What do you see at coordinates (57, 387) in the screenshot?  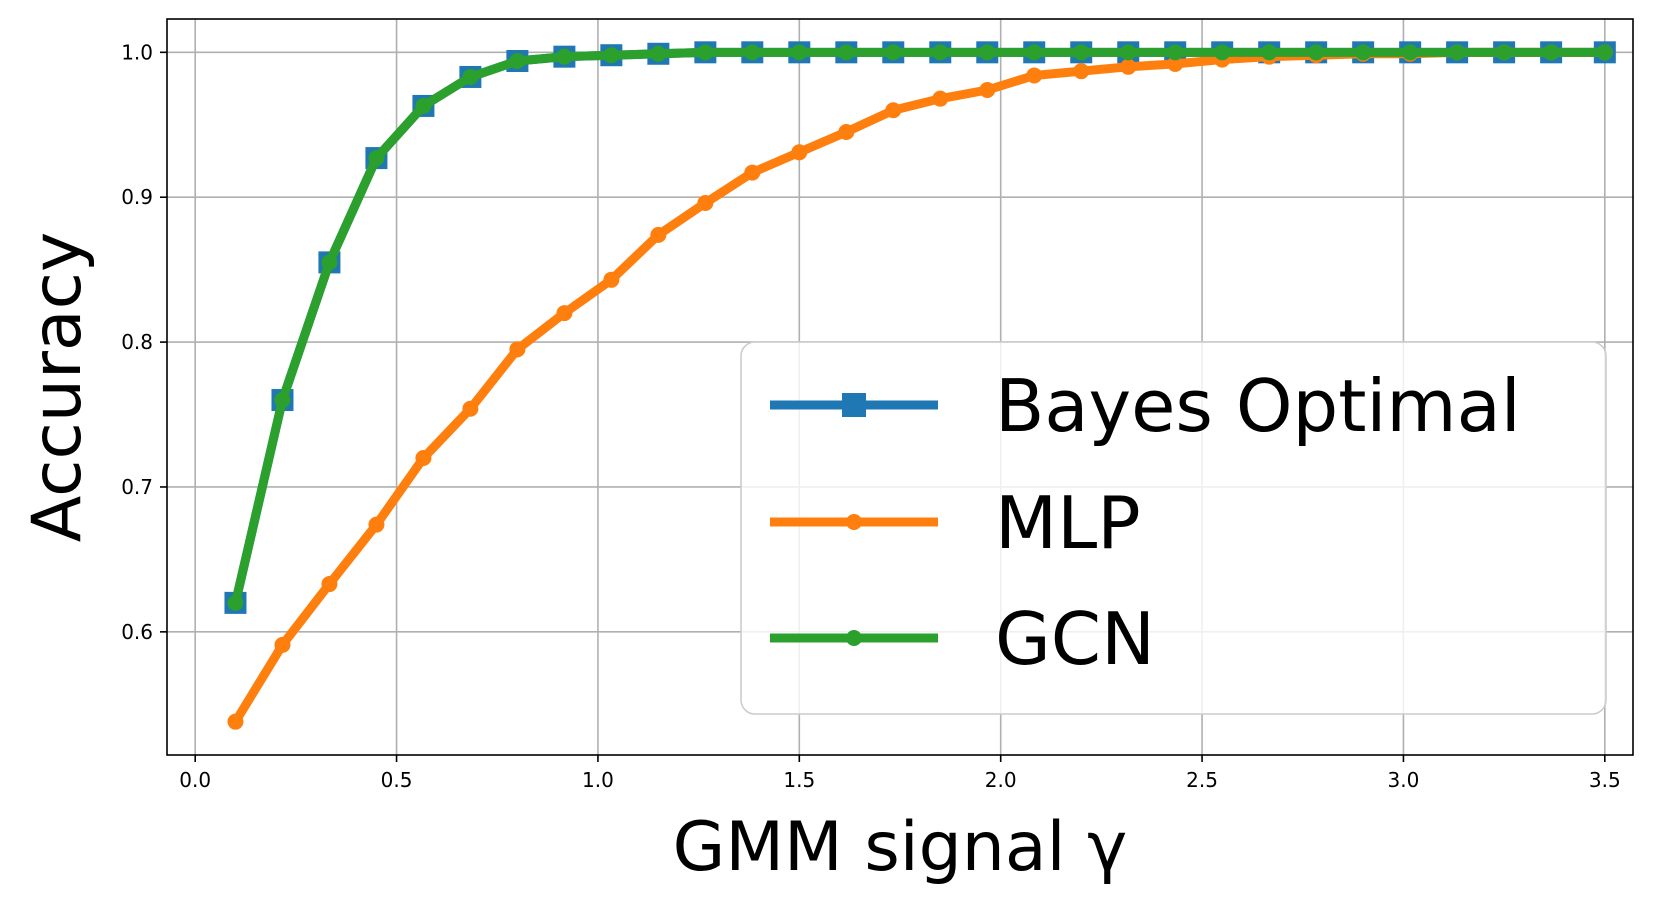 I see `y-axis-label: Accuracy` at bounding box center [57, 387].